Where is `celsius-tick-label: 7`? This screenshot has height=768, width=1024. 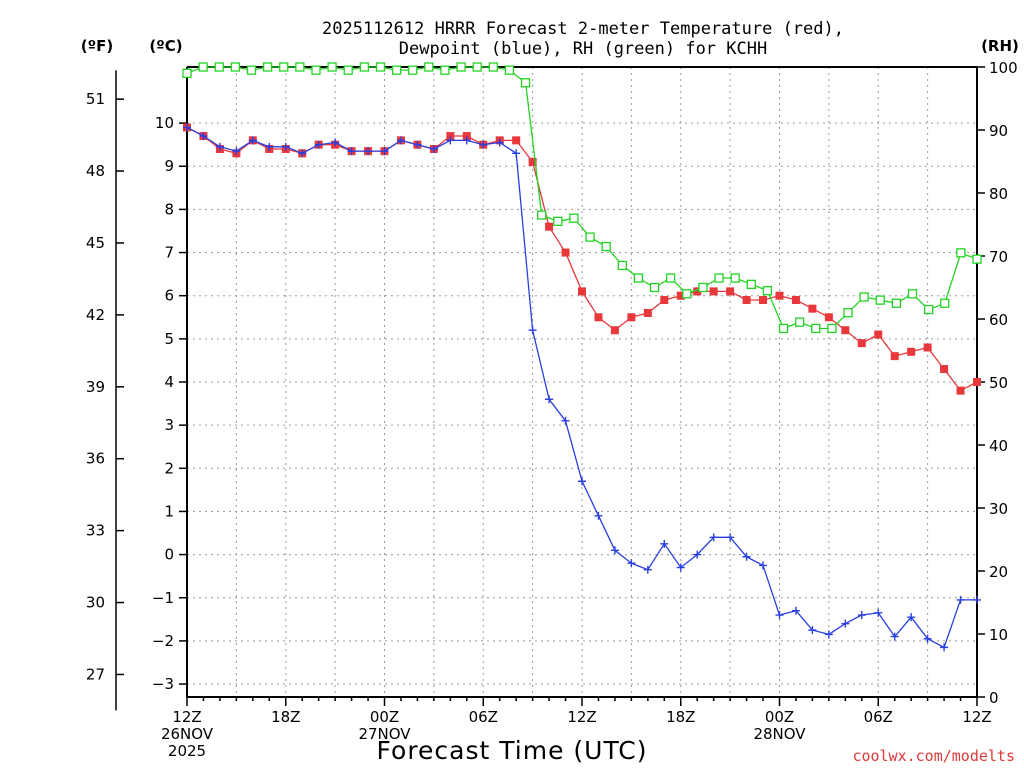
celsius-tick-label: 7 is located at coordinates (169, 253).